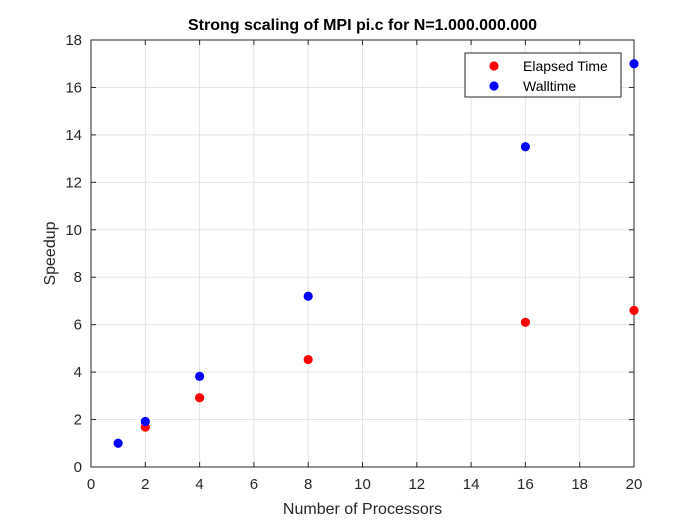 The image size is (700, 525). I want to click on x-tick-label: 4, so click(199, 484).